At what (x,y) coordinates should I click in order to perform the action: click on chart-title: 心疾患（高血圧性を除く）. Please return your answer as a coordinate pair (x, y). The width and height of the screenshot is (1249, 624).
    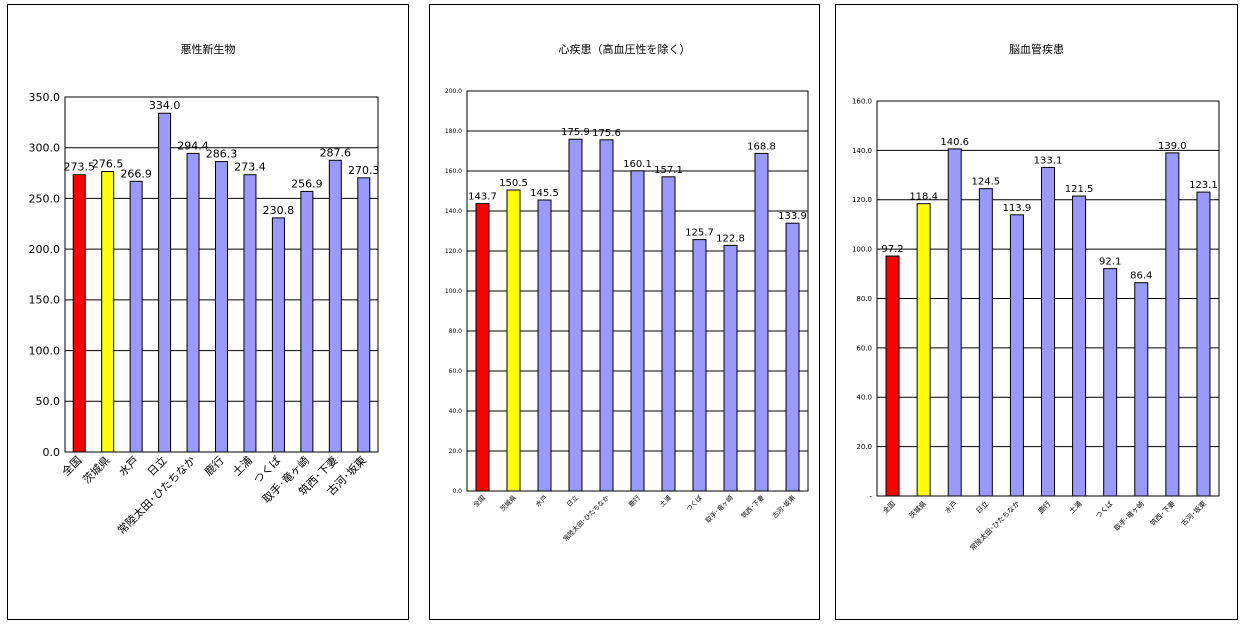
    Looking at the image, I should click on (624, 49).